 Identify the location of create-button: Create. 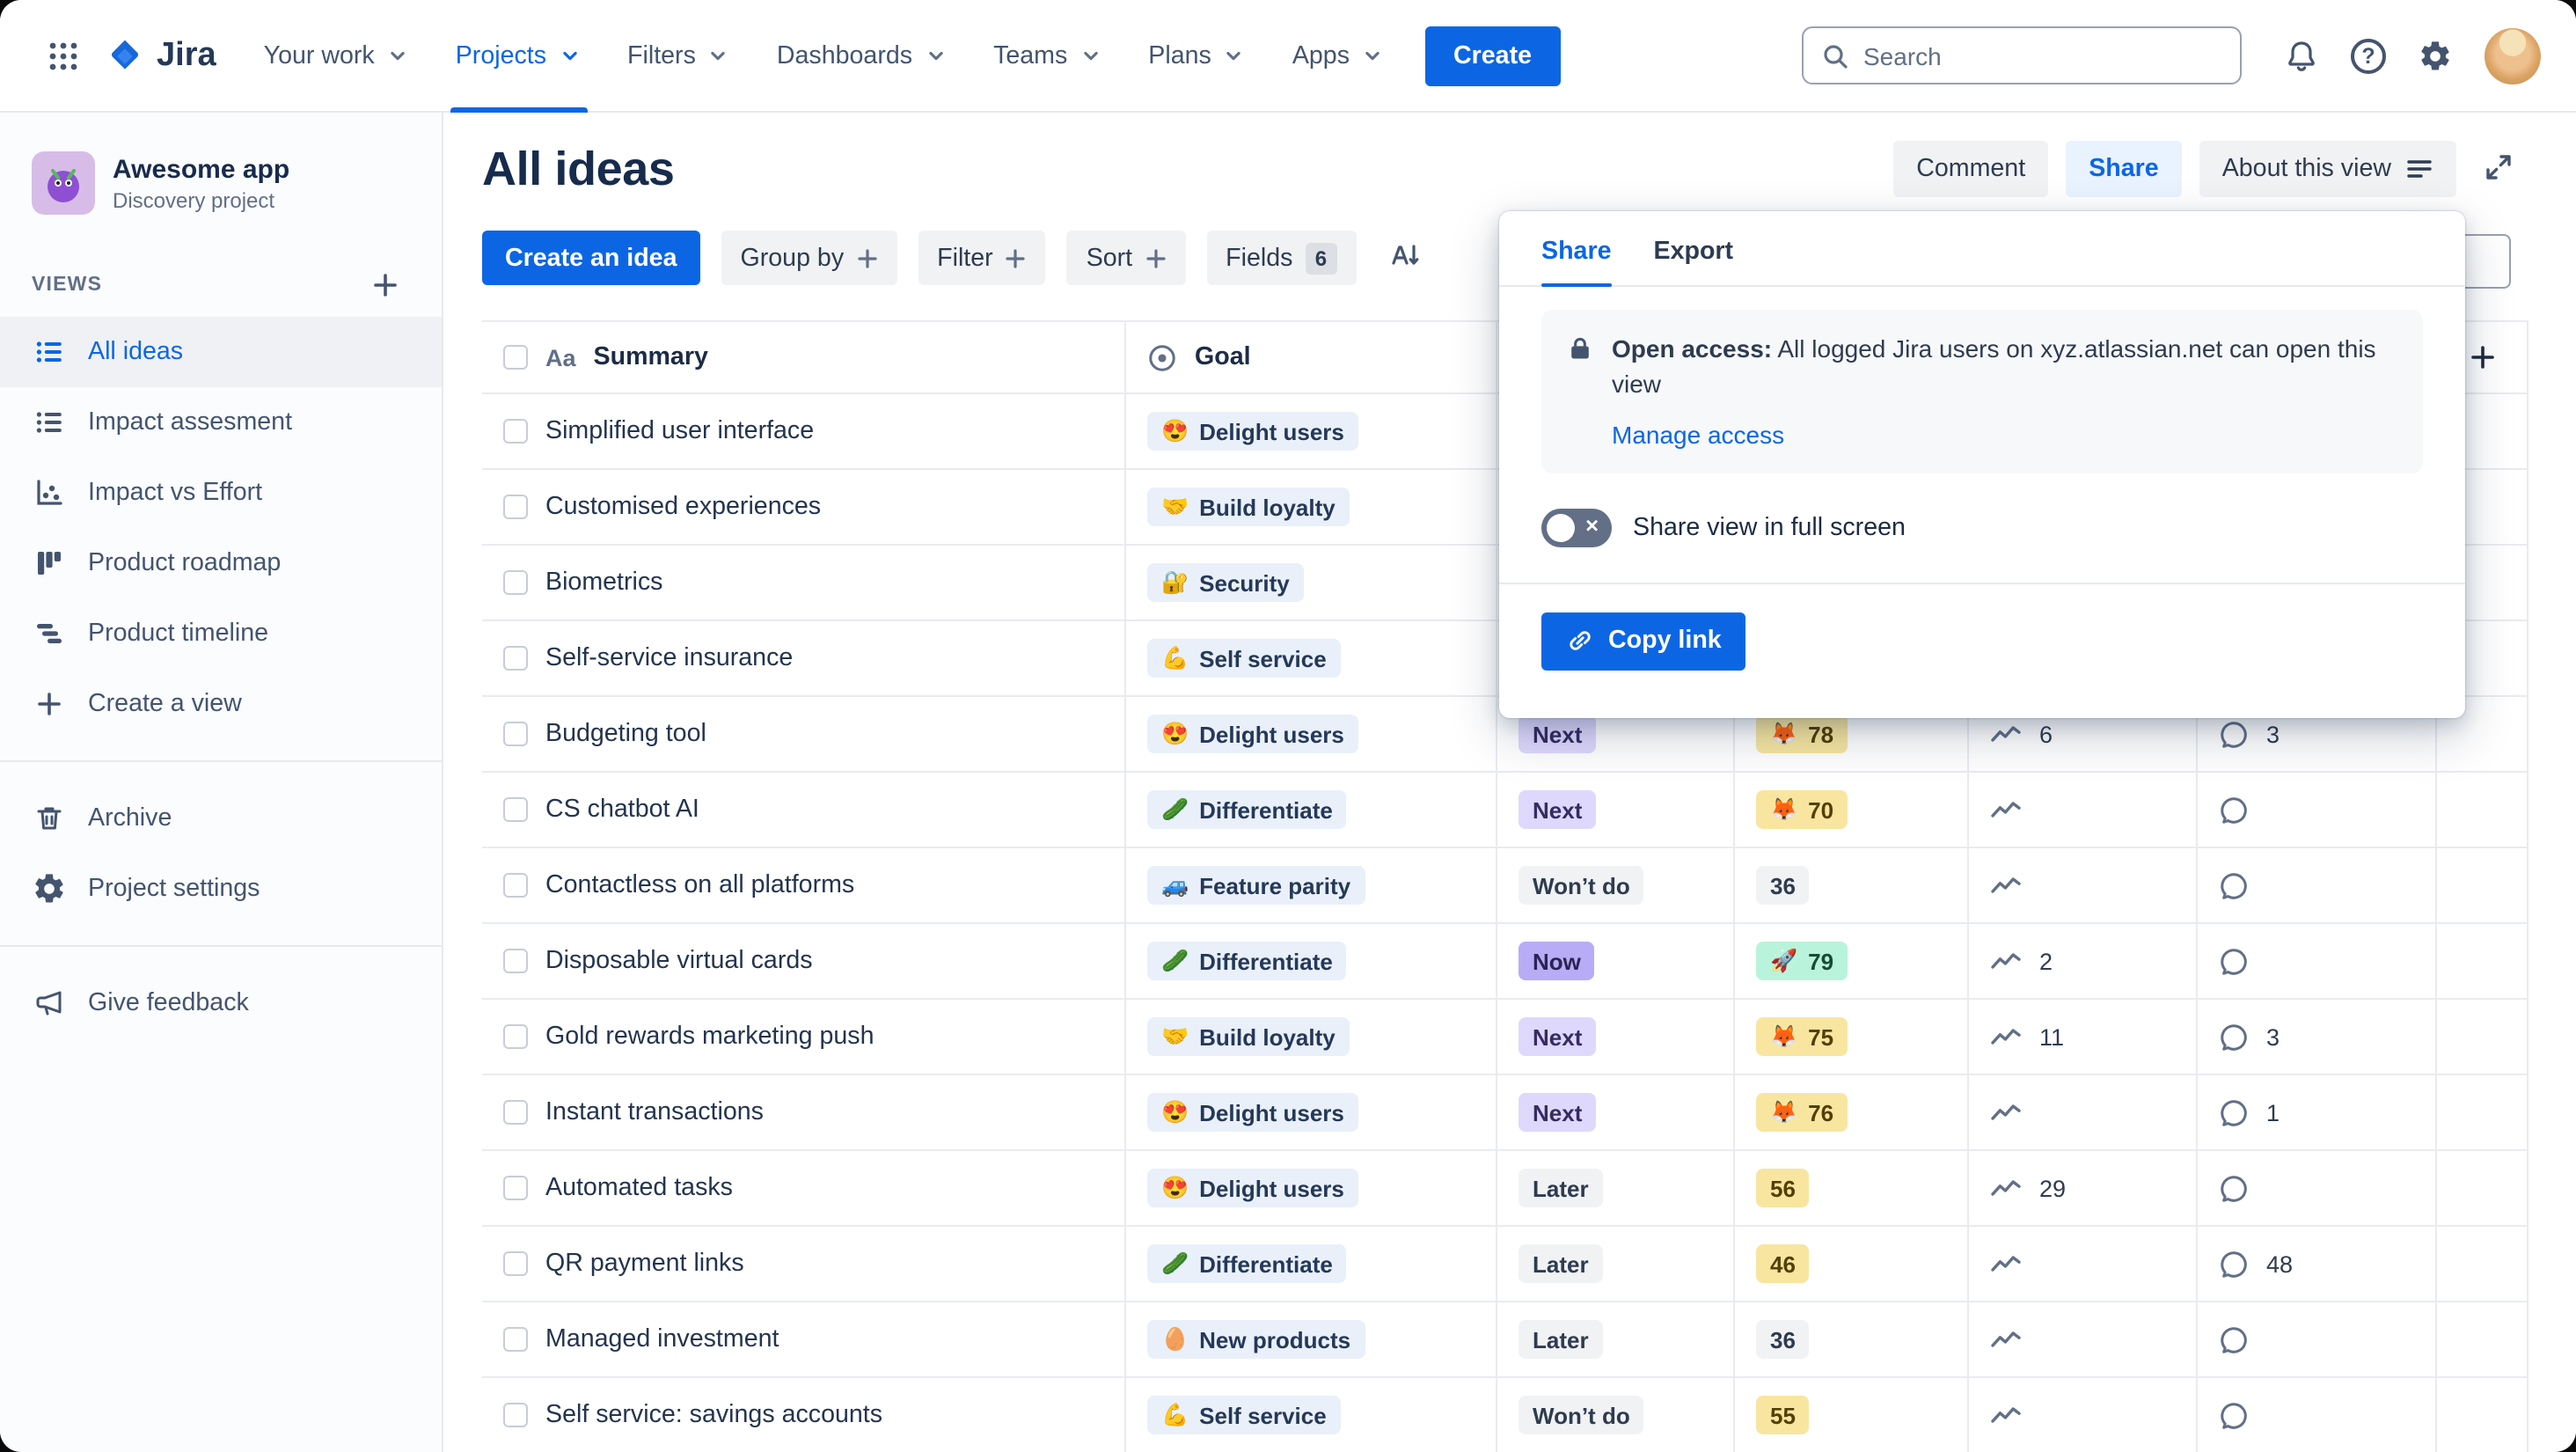
(1493, 56).